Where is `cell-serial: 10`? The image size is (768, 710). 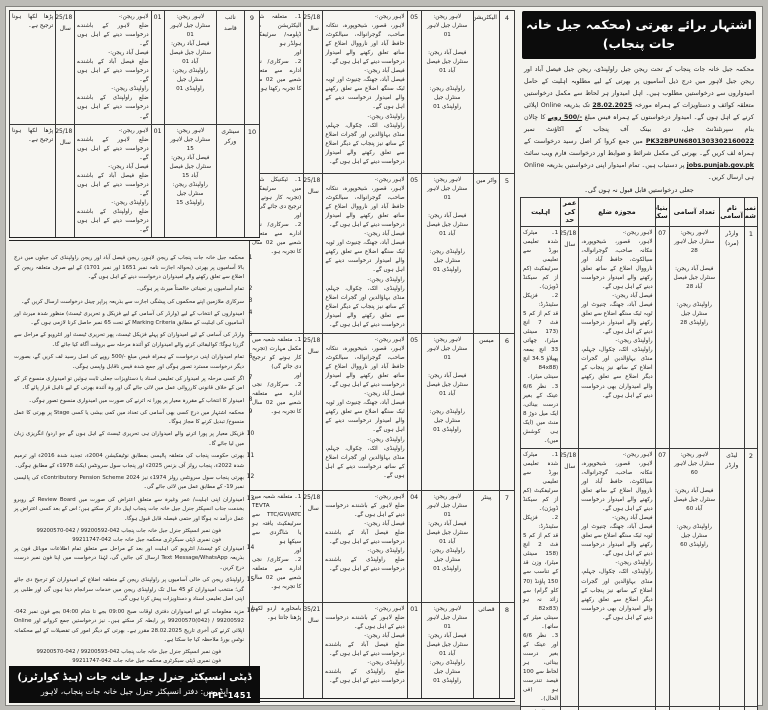
cell-serial: 10 is located at coordinates (252, 181).